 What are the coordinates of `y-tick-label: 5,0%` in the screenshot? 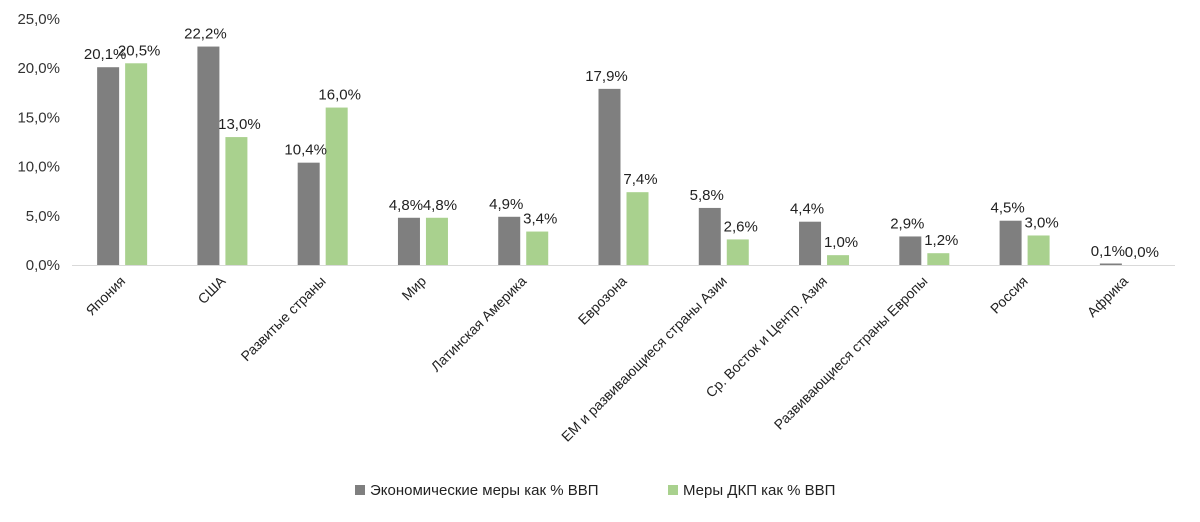 It's located at (43, 216).